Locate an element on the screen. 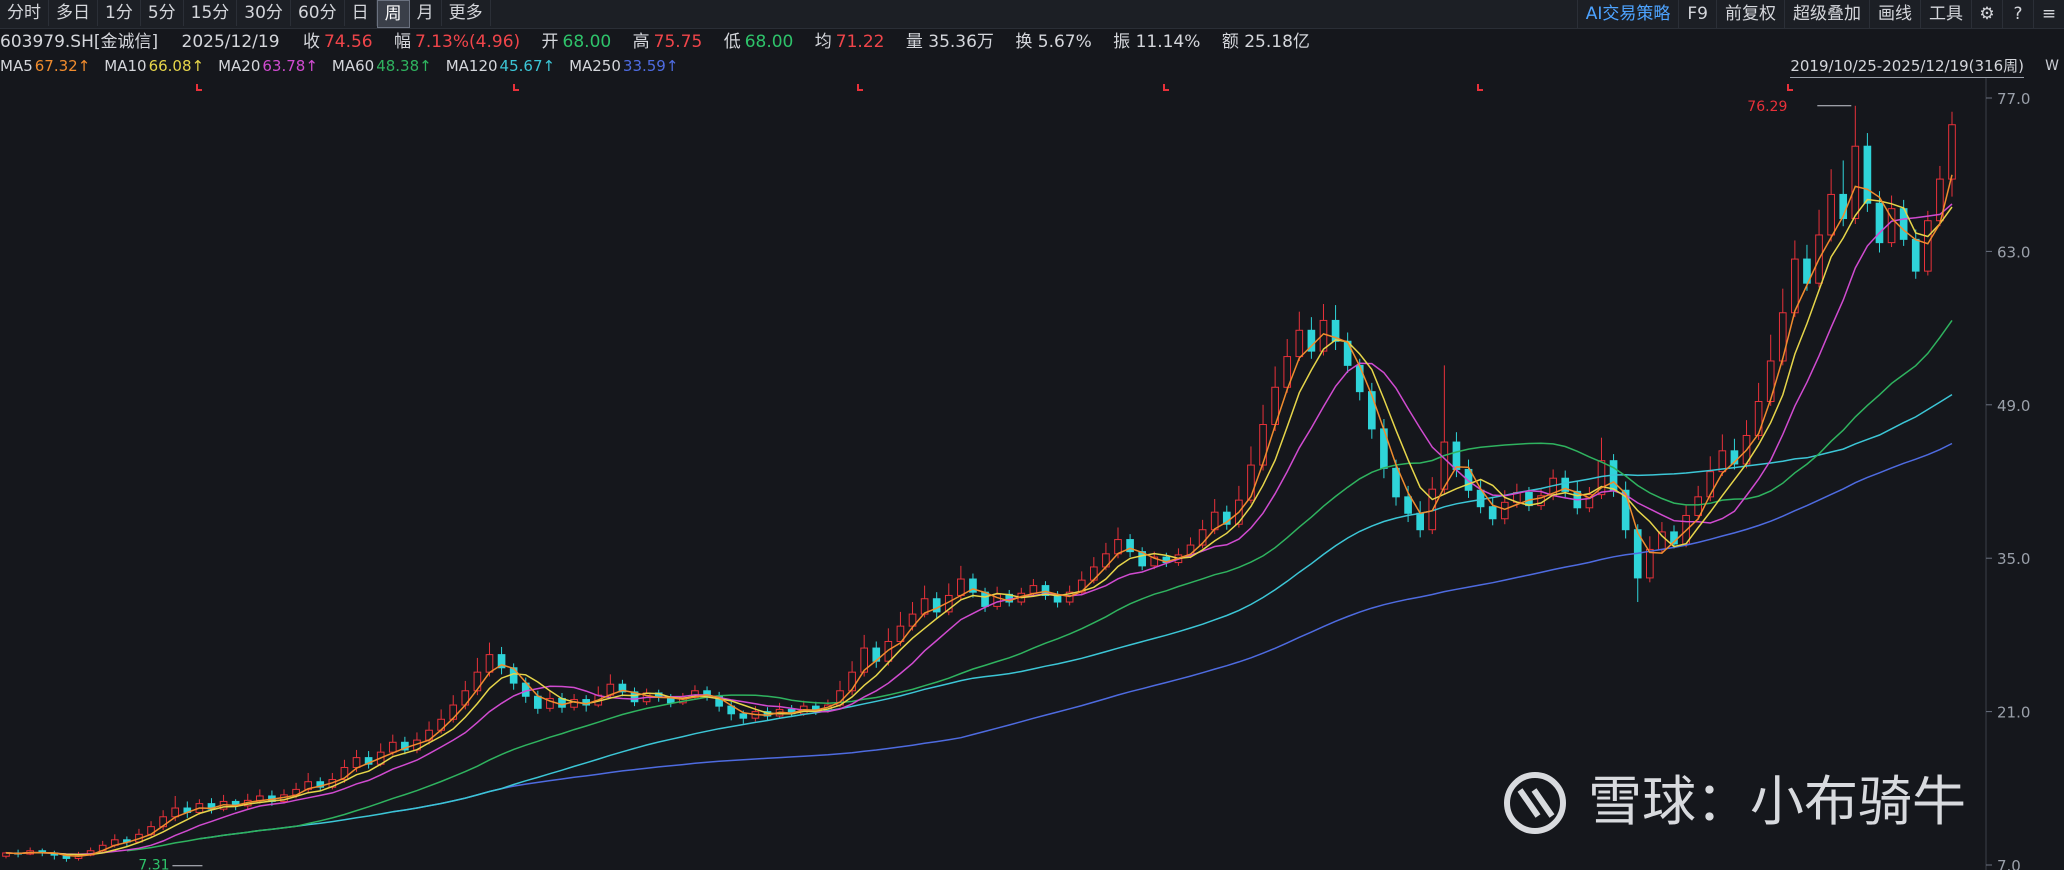 The image size is (2064, 870). tab-period-3: 5分 is located at coordinates (162, 13).